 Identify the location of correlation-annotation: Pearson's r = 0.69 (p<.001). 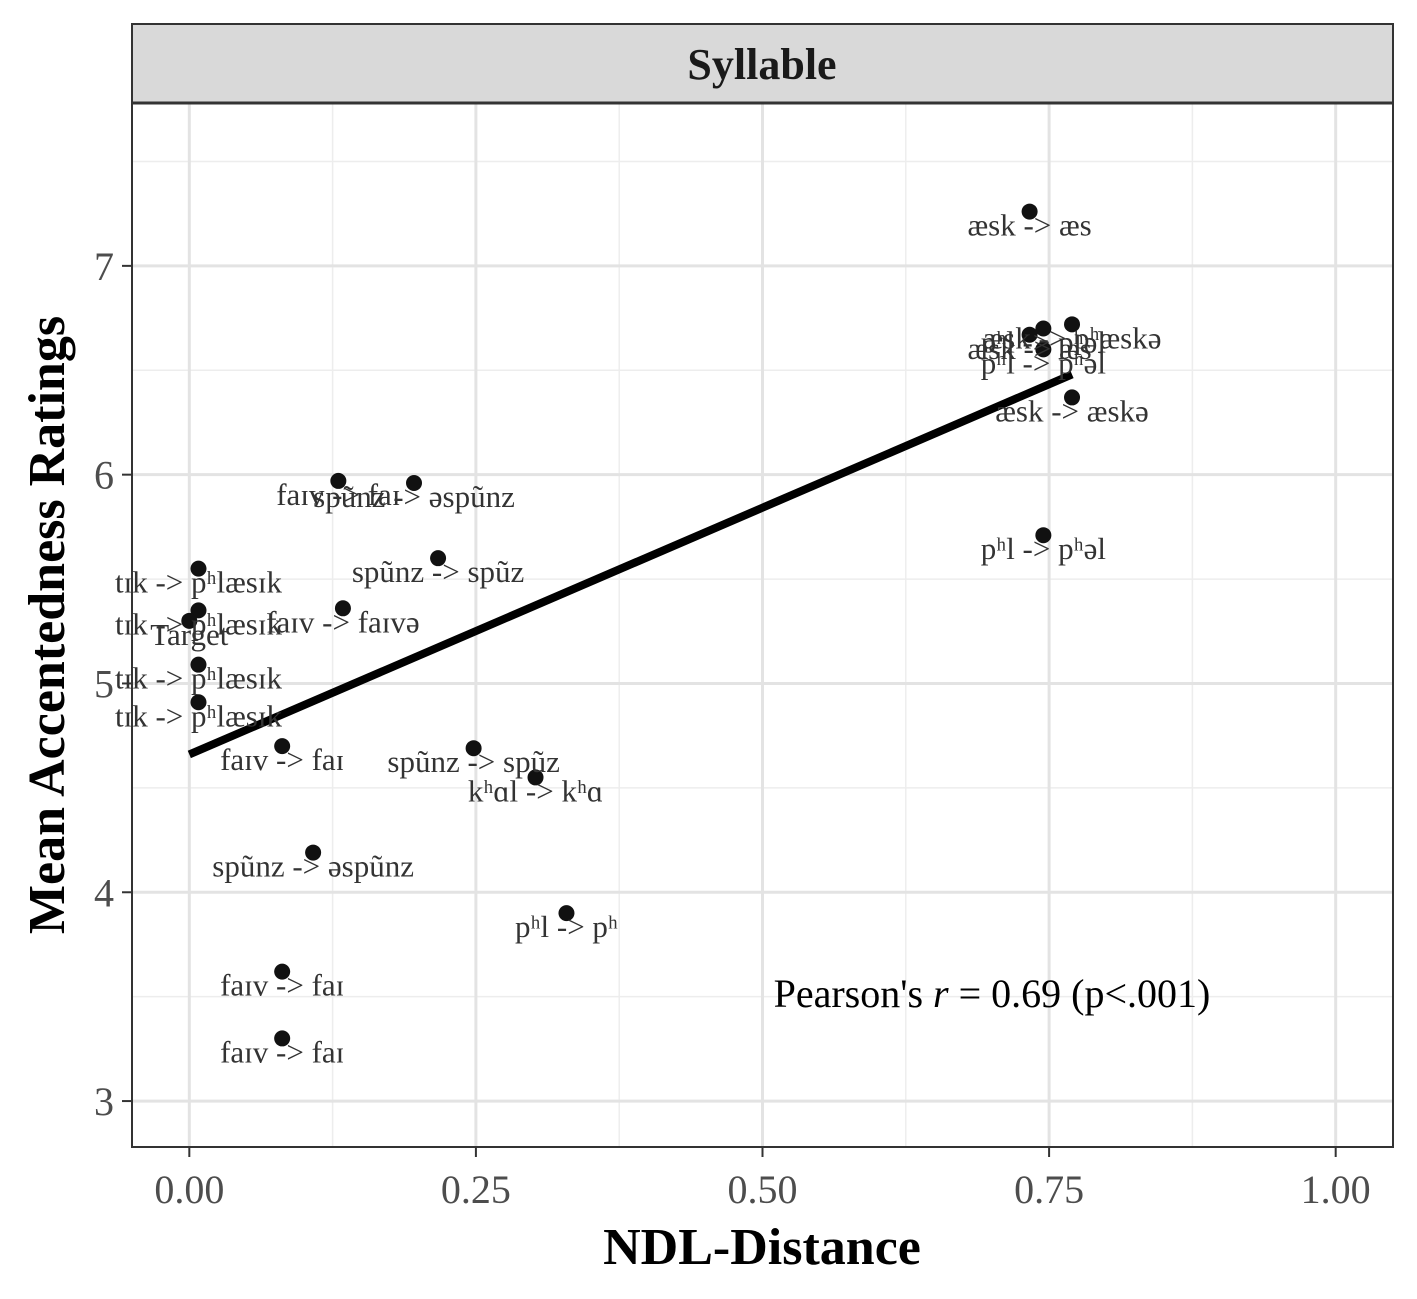
(992, 993).